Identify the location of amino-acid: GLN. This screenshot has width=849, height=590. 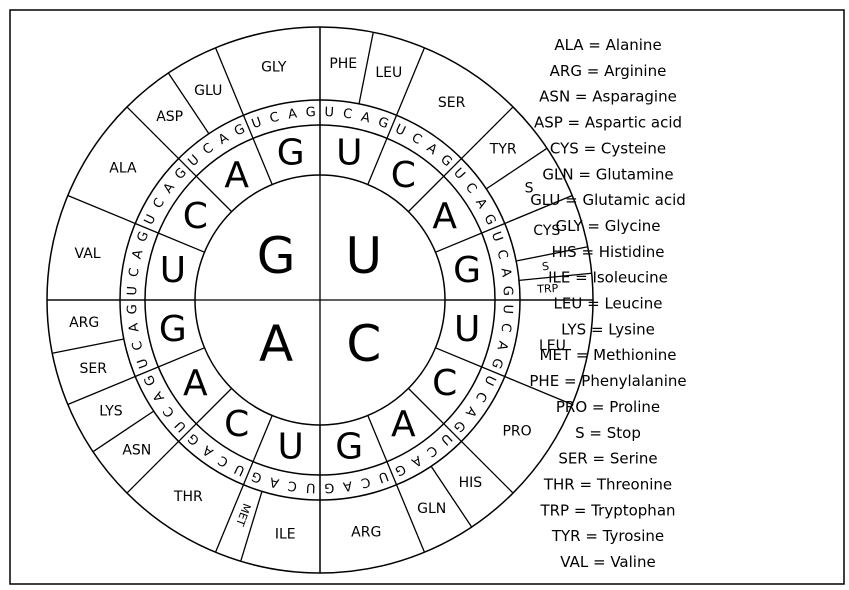
(431, 509).